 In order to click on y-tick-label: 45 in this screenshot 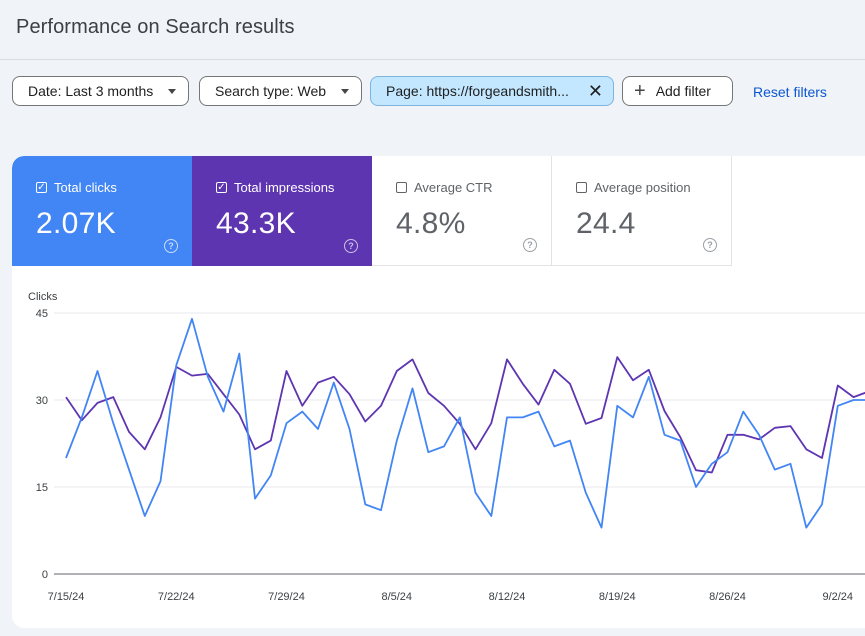, I will do `click(42, 314)`.